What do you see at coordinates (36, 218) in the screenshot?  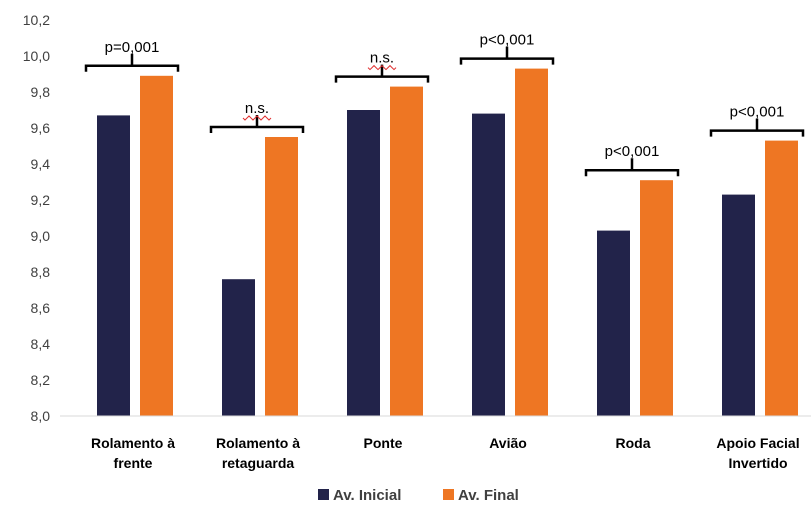 I see `y-axis: 8,0 8,2 8,4 8,6 8,8 9,0 9,2 9,4 9,6 9,8 10,0 10,2` at bounding box center [36, 218].